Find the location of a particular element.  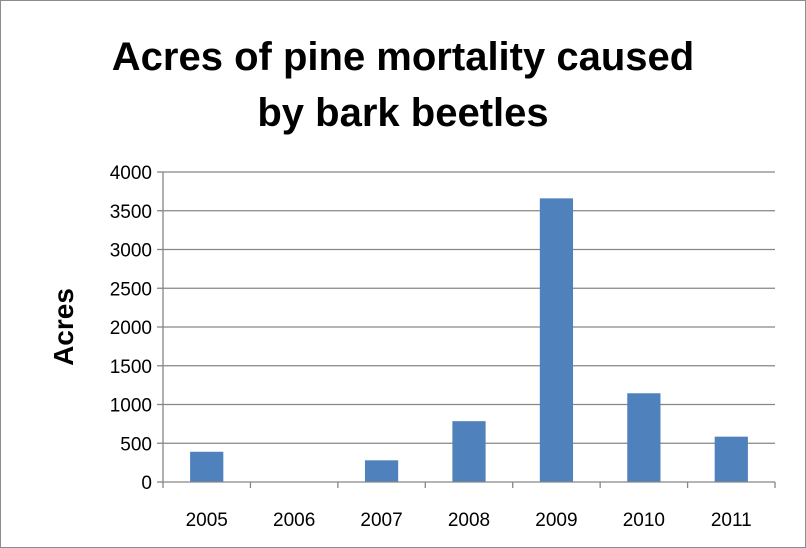

x-tick-label: 2008 is located at coordinates (469, 520).